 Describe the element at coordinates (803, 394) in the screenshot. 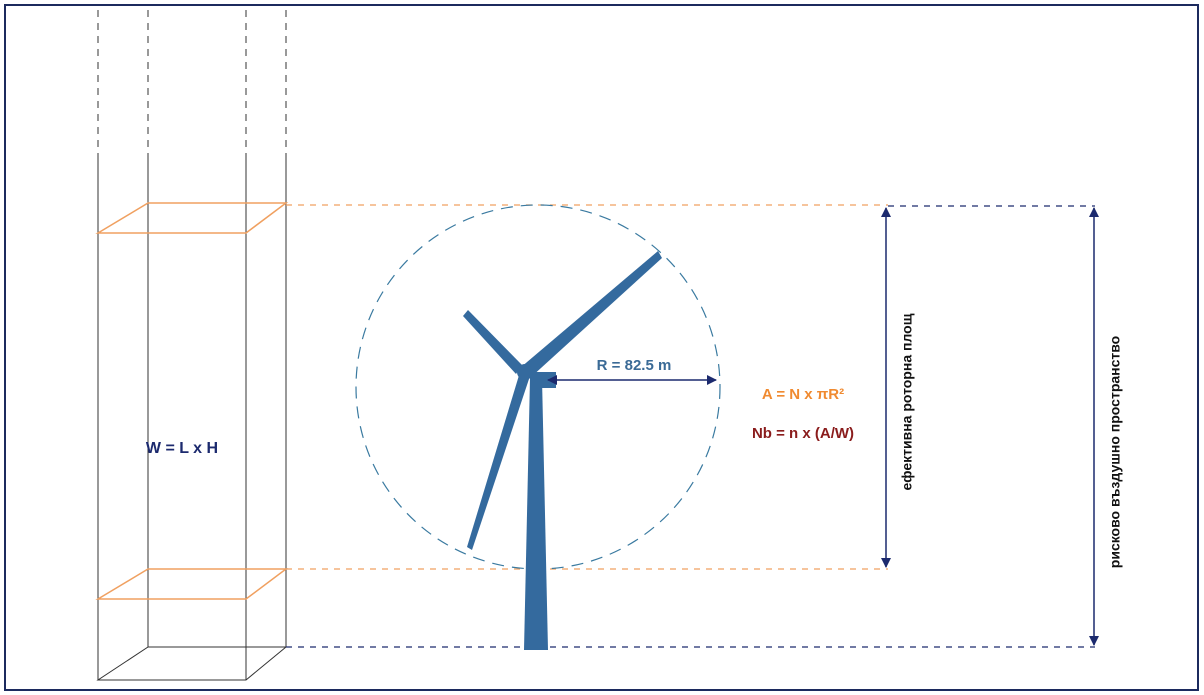

I see `formula-a: A = N x πR²` at that location.